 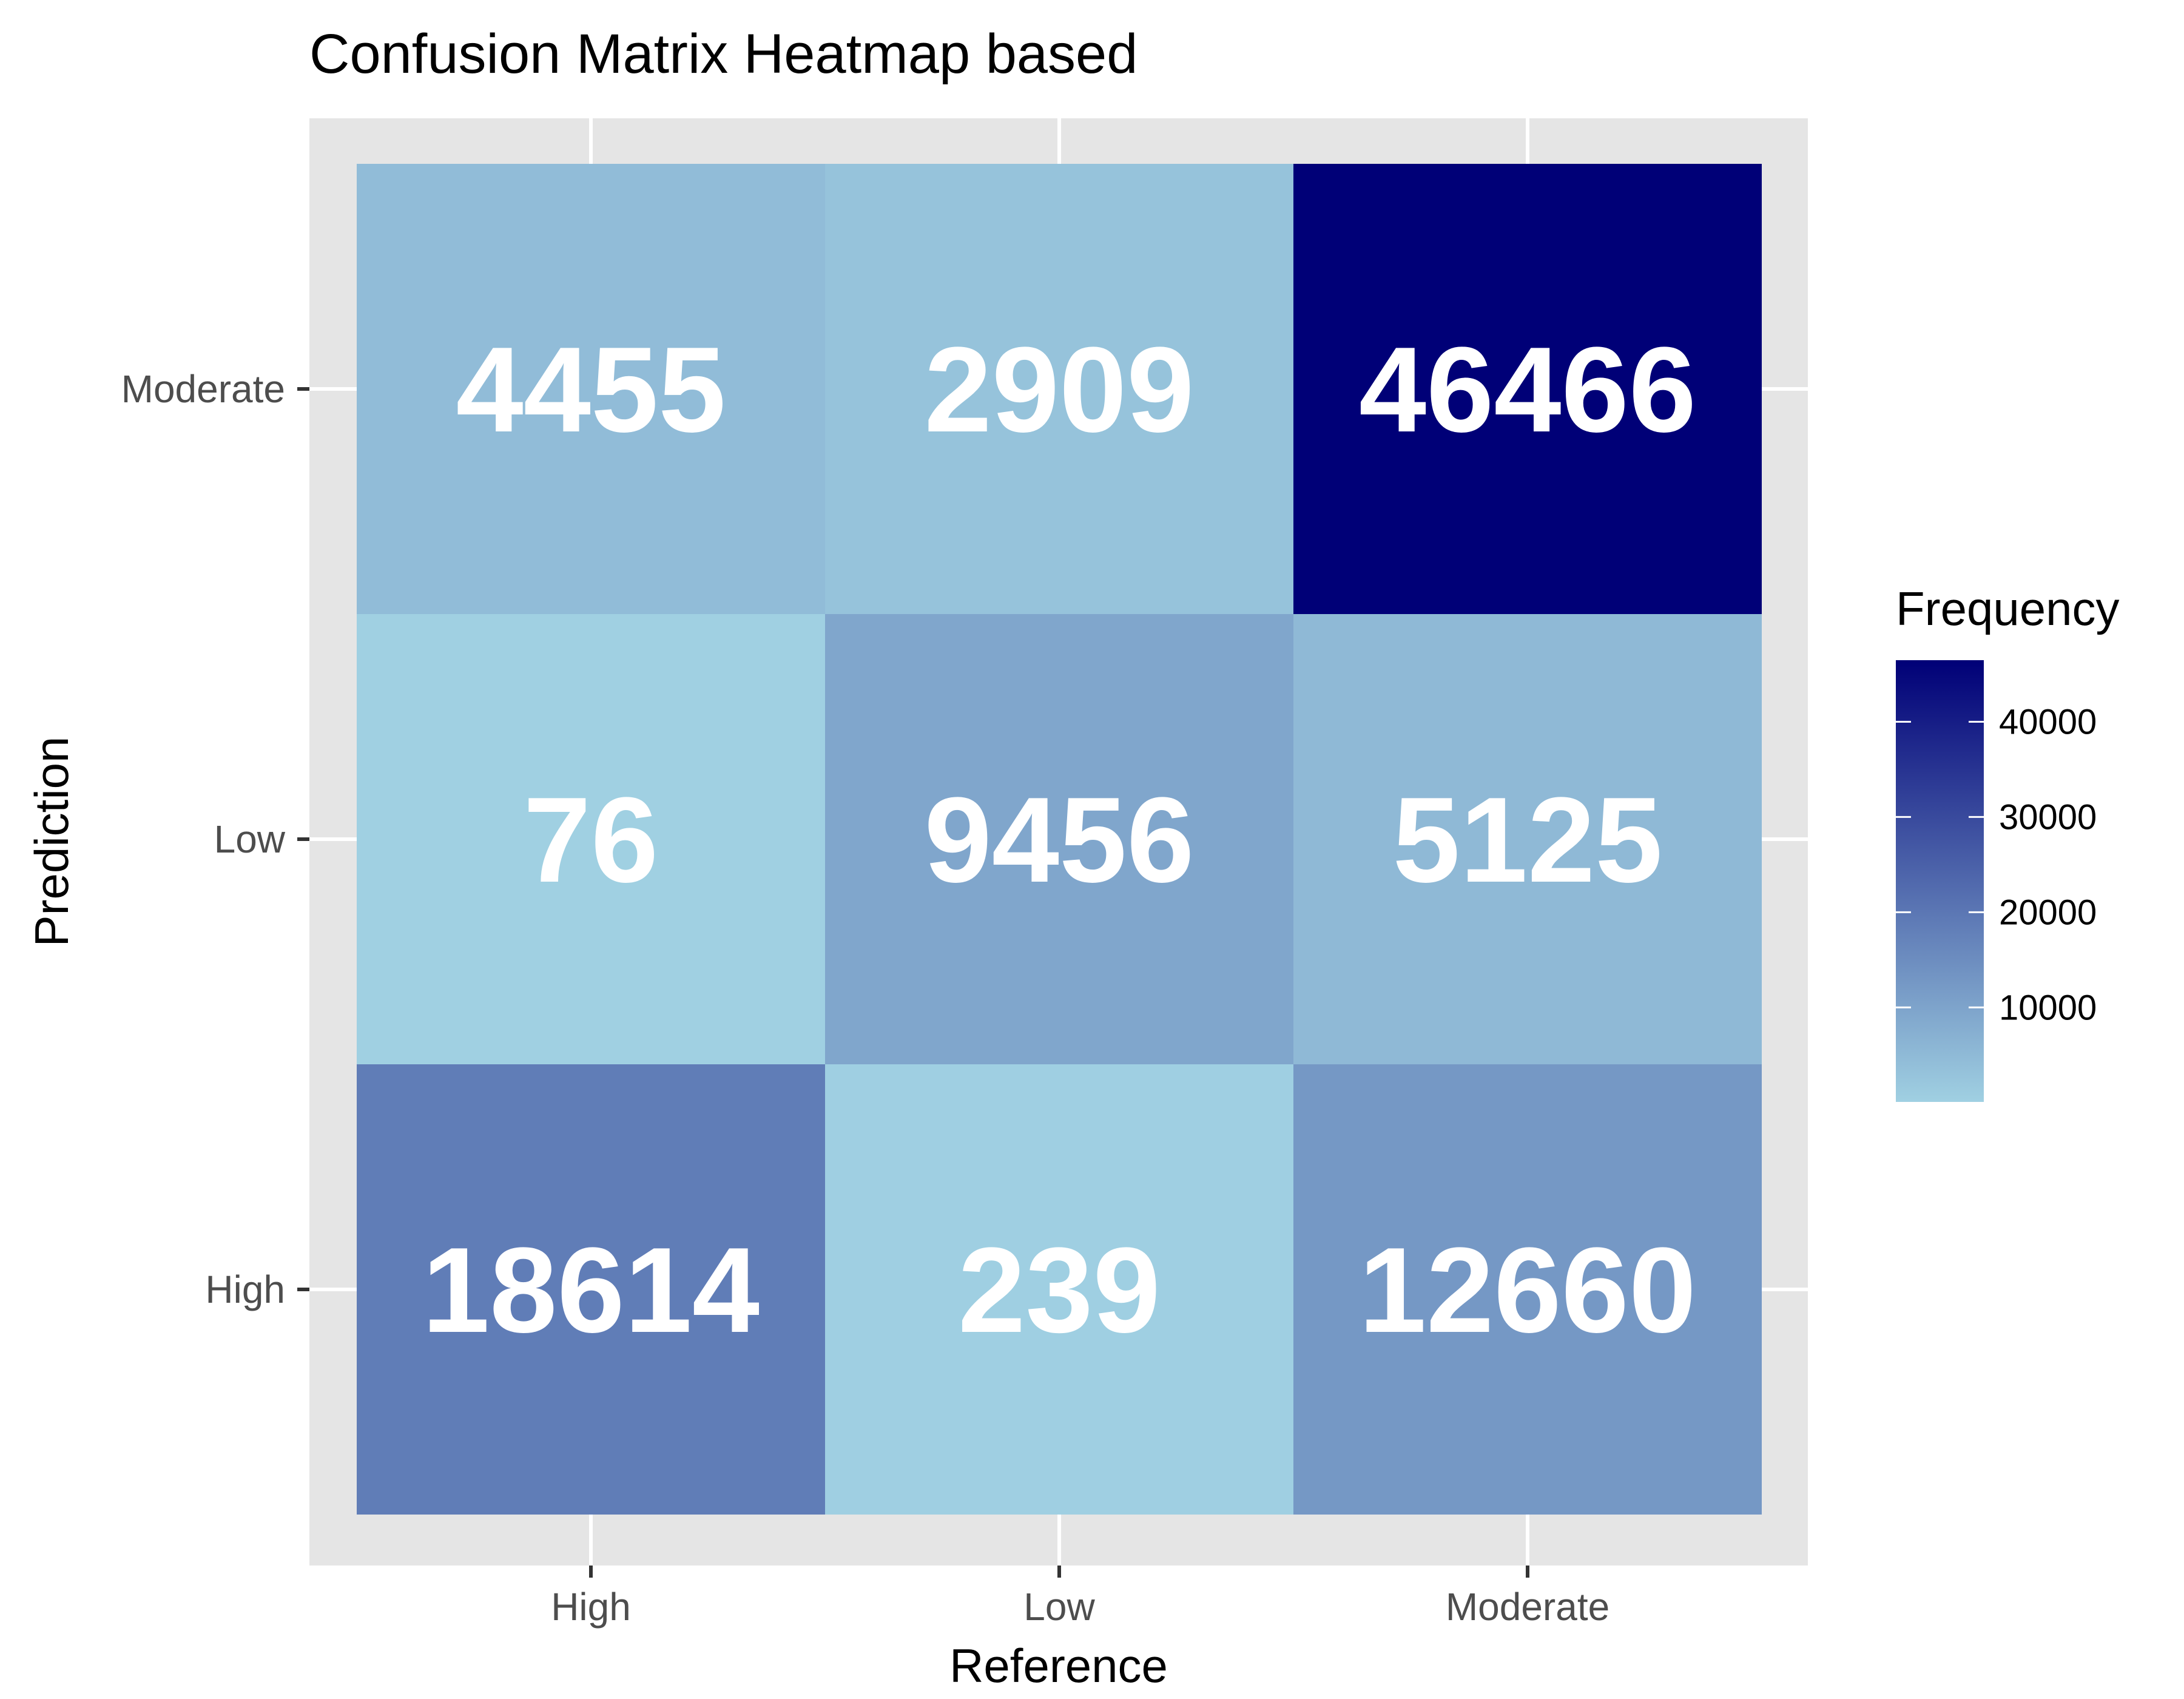 What do you see at coordinates (2048, 1007) in the screenshot?
I see `legend-tick-label-0: 10000` at bounding box center [2048, 1007].